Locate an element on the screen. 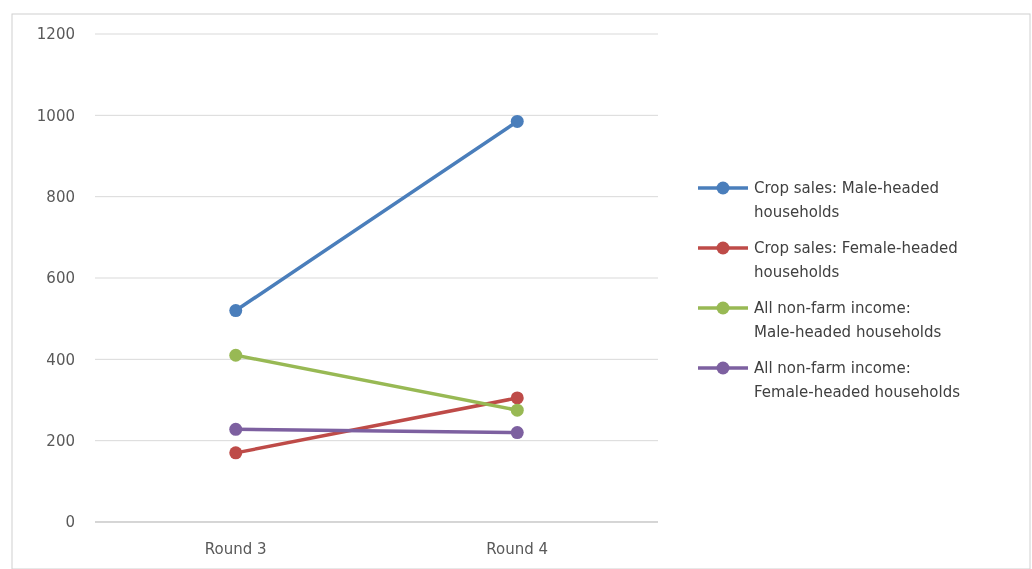  x-tick-label: Round 4 is located at coordinates (517, 549).